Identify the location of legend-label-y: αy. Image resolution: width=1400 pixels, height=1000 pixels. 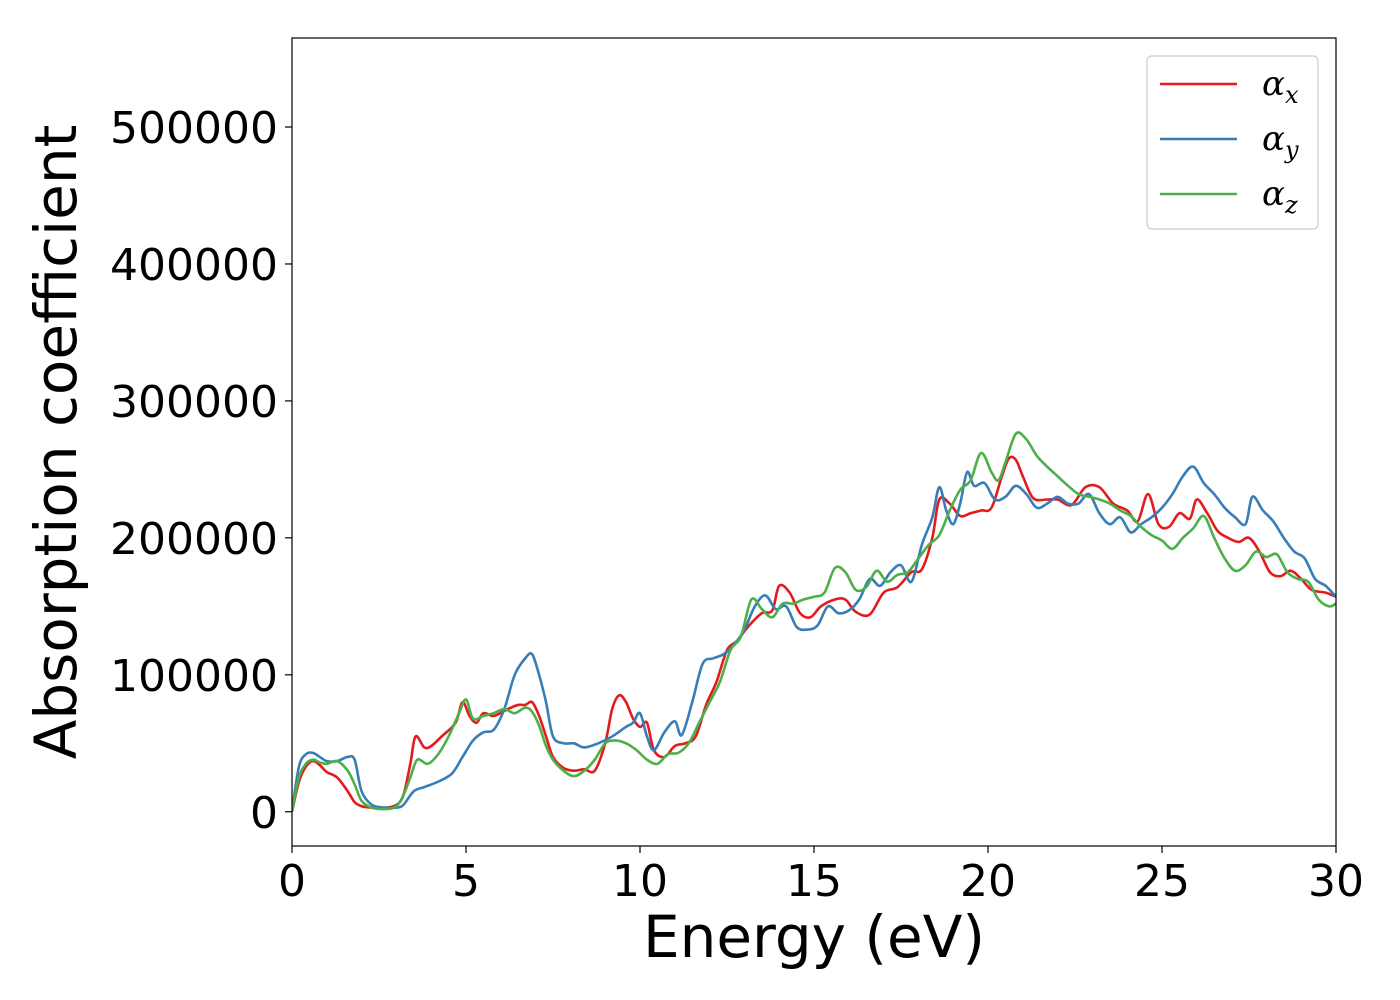
(1280, 141).